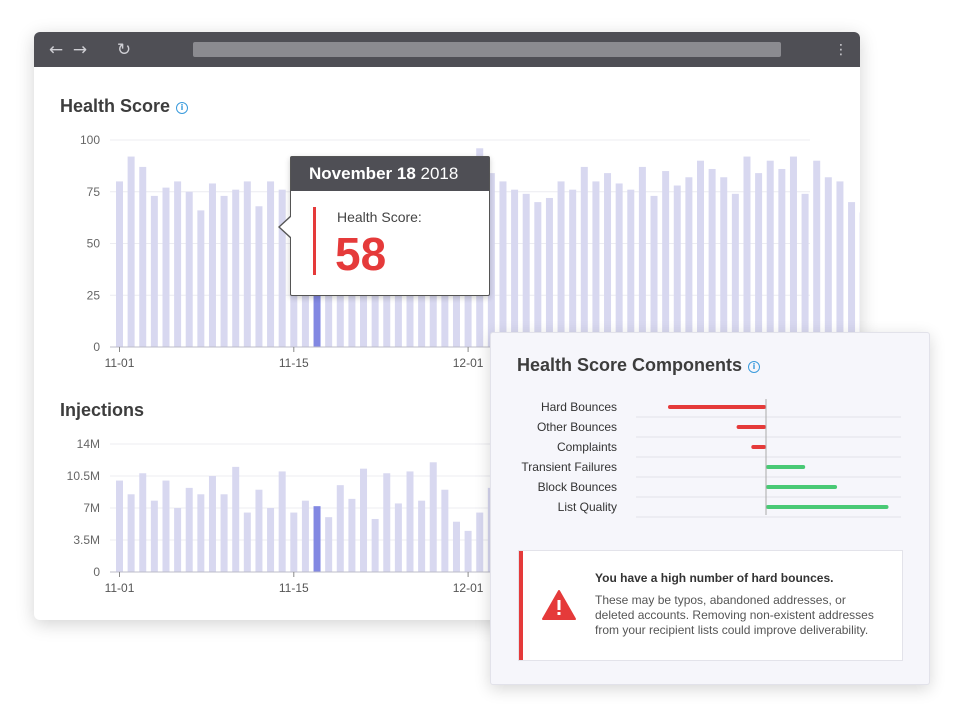 The height and width of the screenshot is (722, 968). I want to click on y-tick-label: 25, so click(94, 295).